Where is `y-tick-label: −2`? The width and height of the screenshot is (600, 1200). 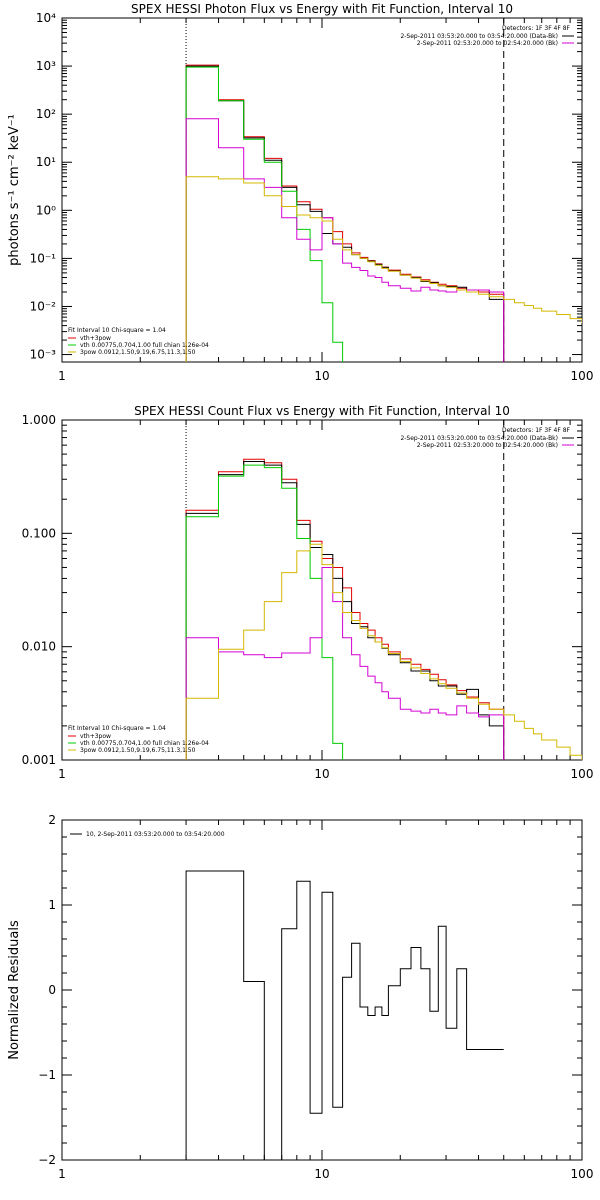
y-tick-label: −2 is located at coordinates (47, 1160).